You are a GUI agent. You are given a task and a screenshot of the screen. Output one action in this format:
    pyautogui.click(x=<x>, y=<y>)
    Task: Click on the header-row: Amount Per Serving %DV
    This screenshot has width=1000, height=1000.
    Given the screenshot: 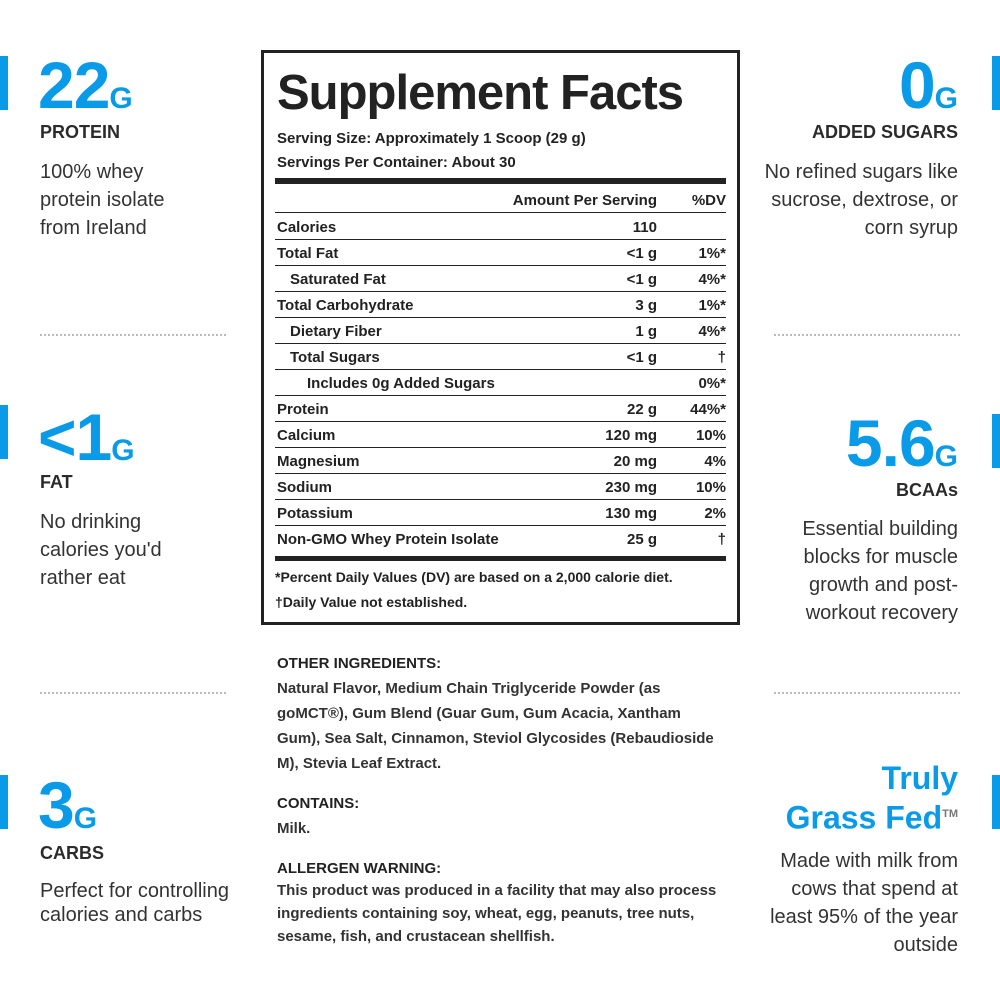 What is the action you would take?
    pyautogui.click(x=500, y=200)
    